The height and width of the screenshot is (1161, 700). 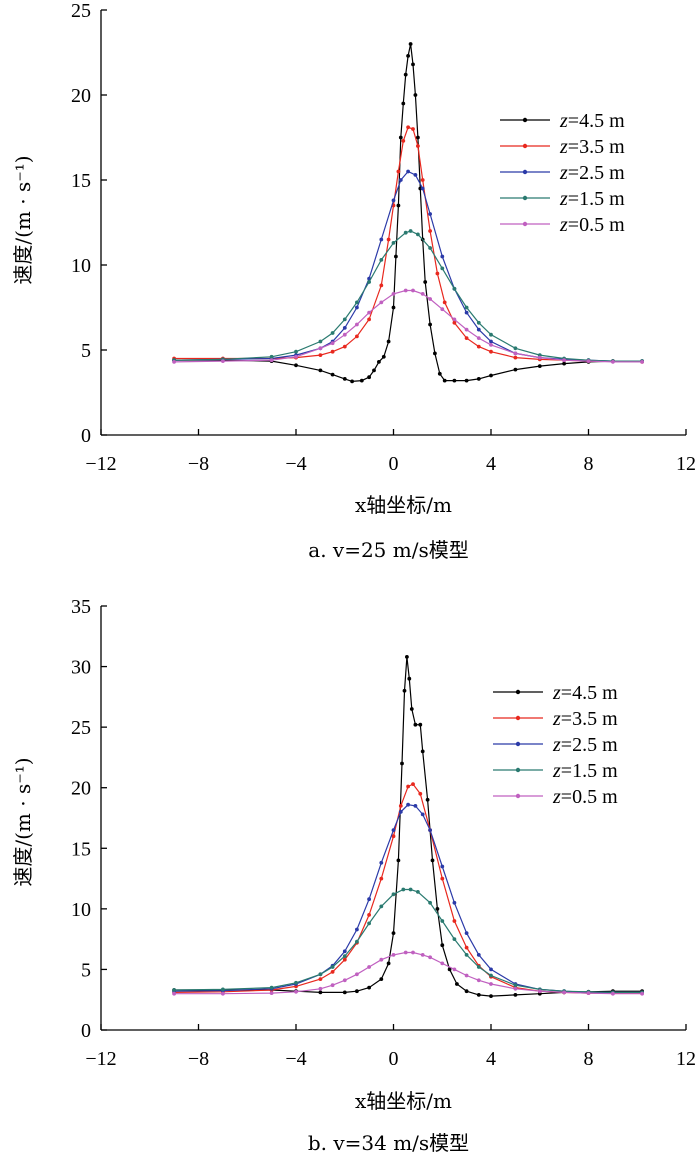 I want to click on y-axis-label: 速度/(m · s⁻¹), so click(x=23, y=821).